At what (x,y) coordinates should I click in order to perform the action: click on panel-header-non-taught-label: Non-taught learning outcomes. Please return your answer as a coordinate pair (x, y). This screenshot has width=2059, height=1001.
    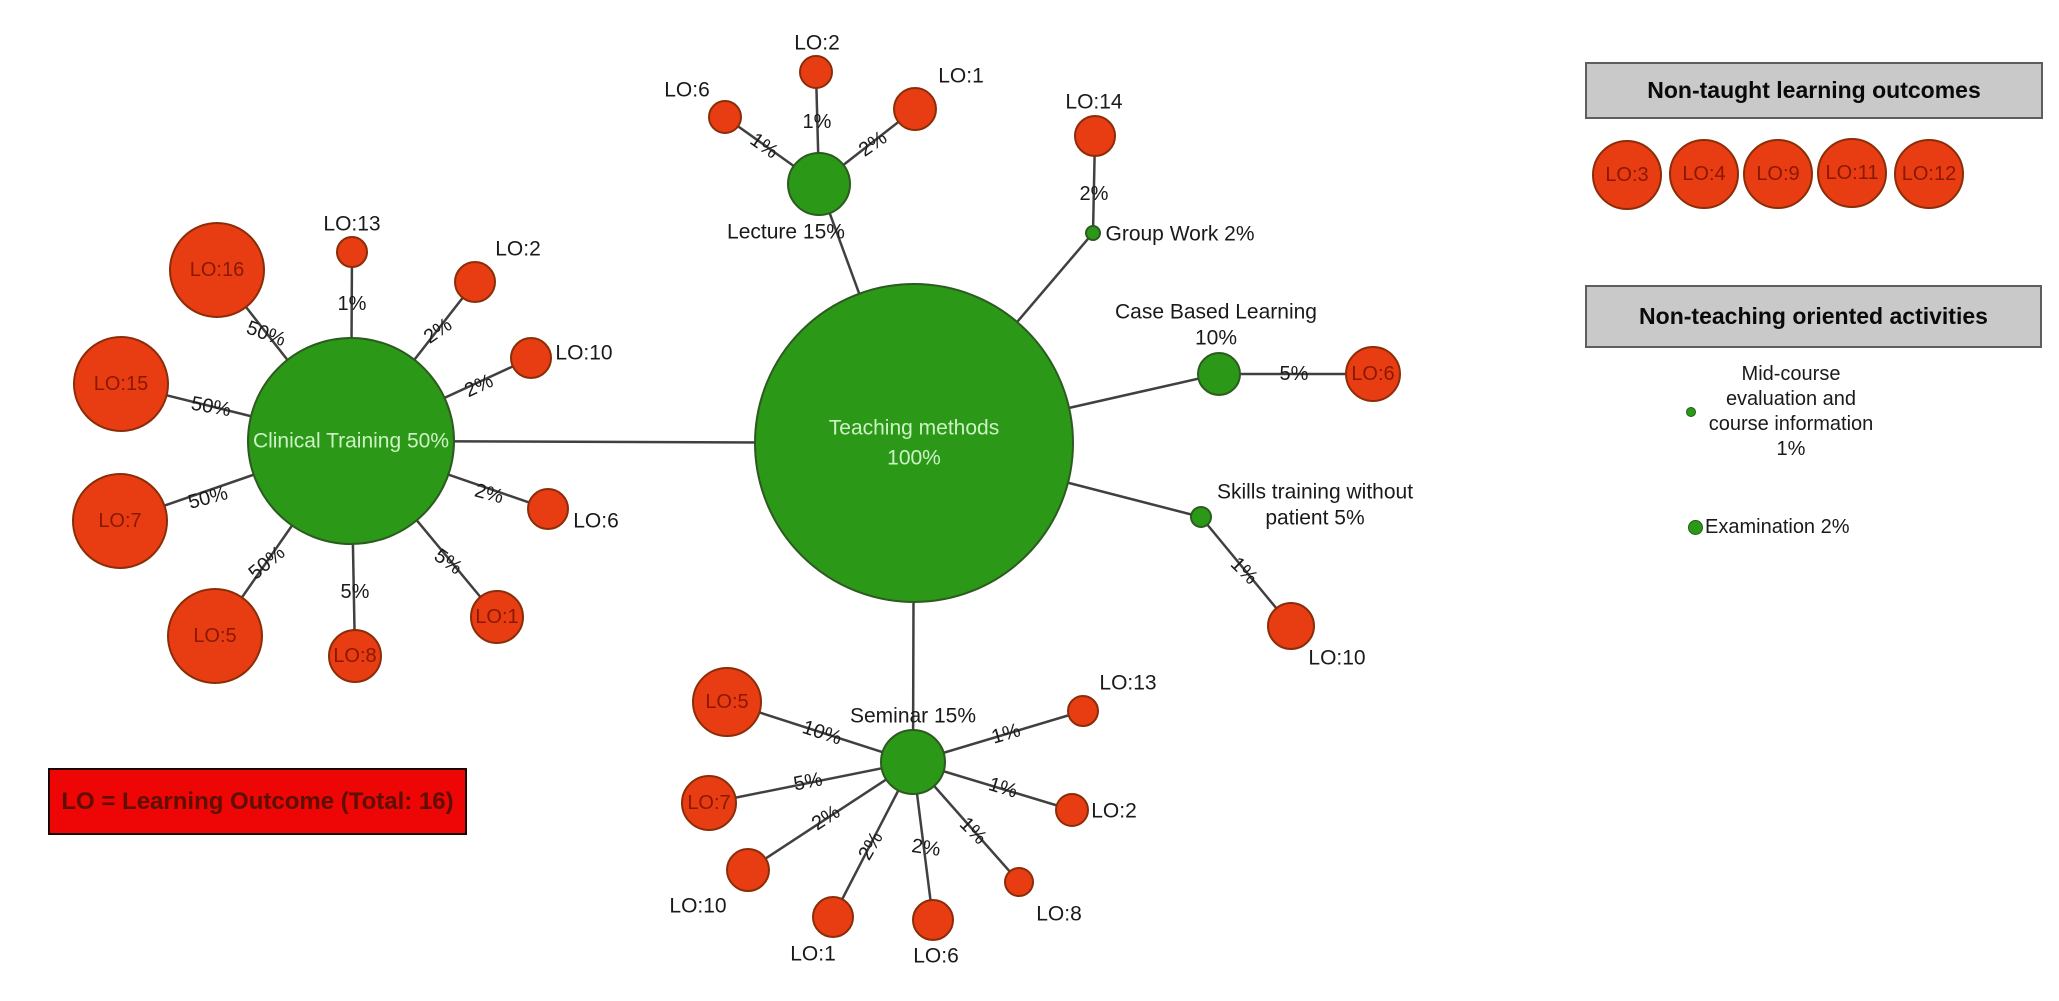
    Looking at the image, I should click on (1814, 90).